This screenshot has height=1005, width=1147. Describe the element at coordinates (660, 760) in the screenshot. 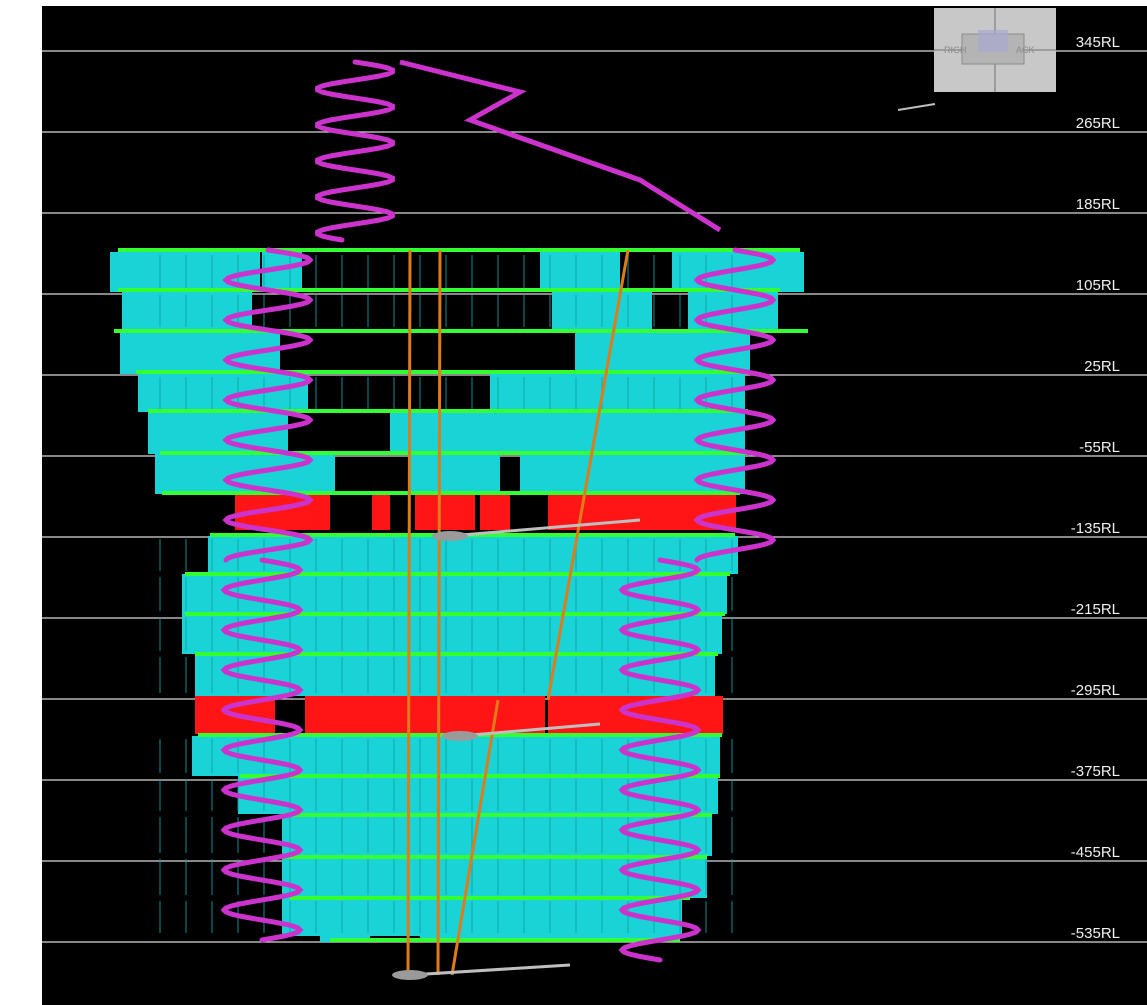

I see `ramp-lower-right` at that location.